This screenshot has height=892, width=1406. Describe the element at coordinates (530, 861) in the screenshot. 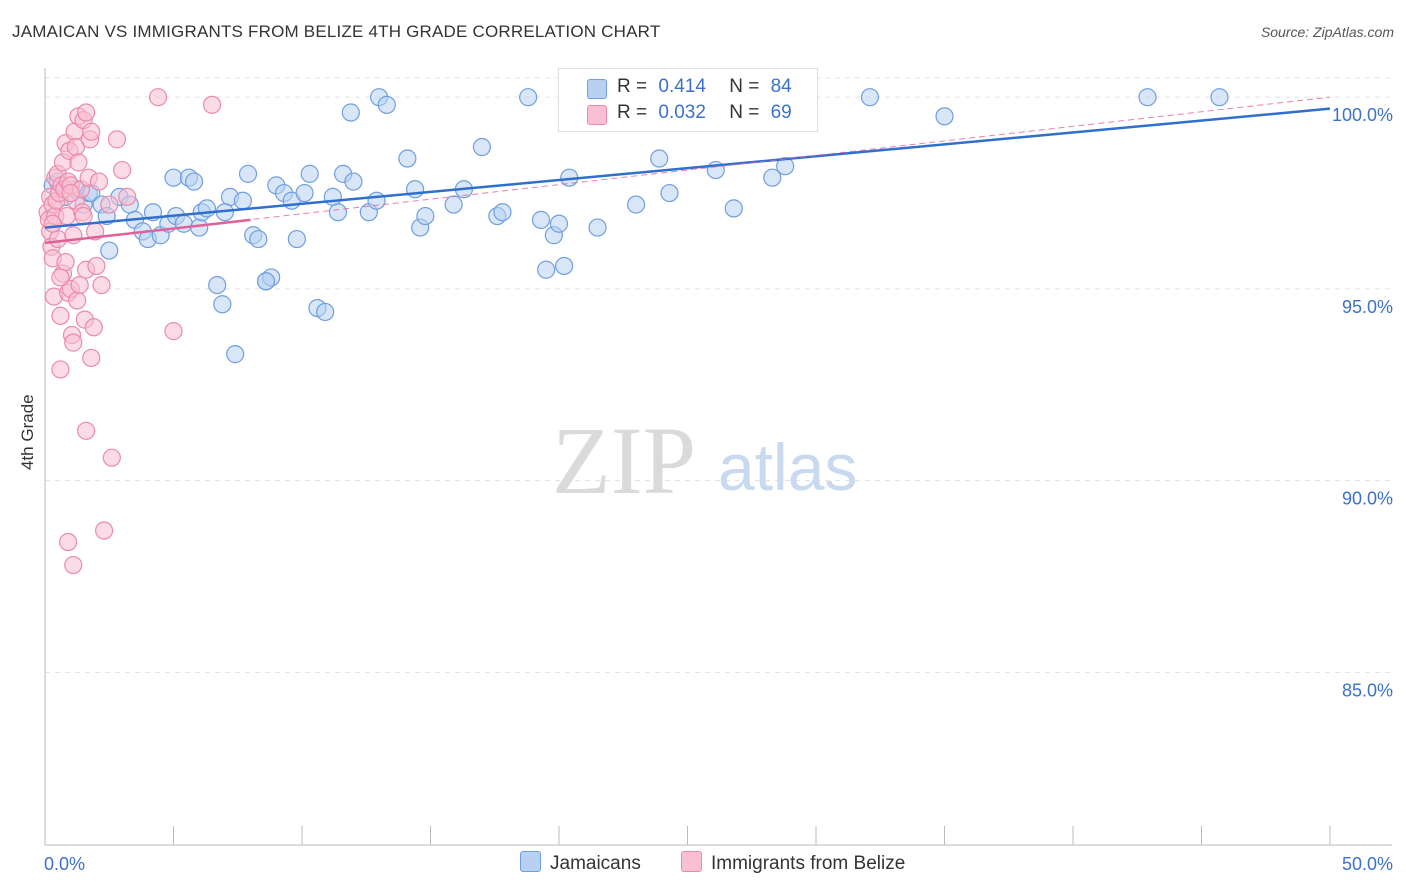

I see `bottom-legend-swatch-blue` at that location.